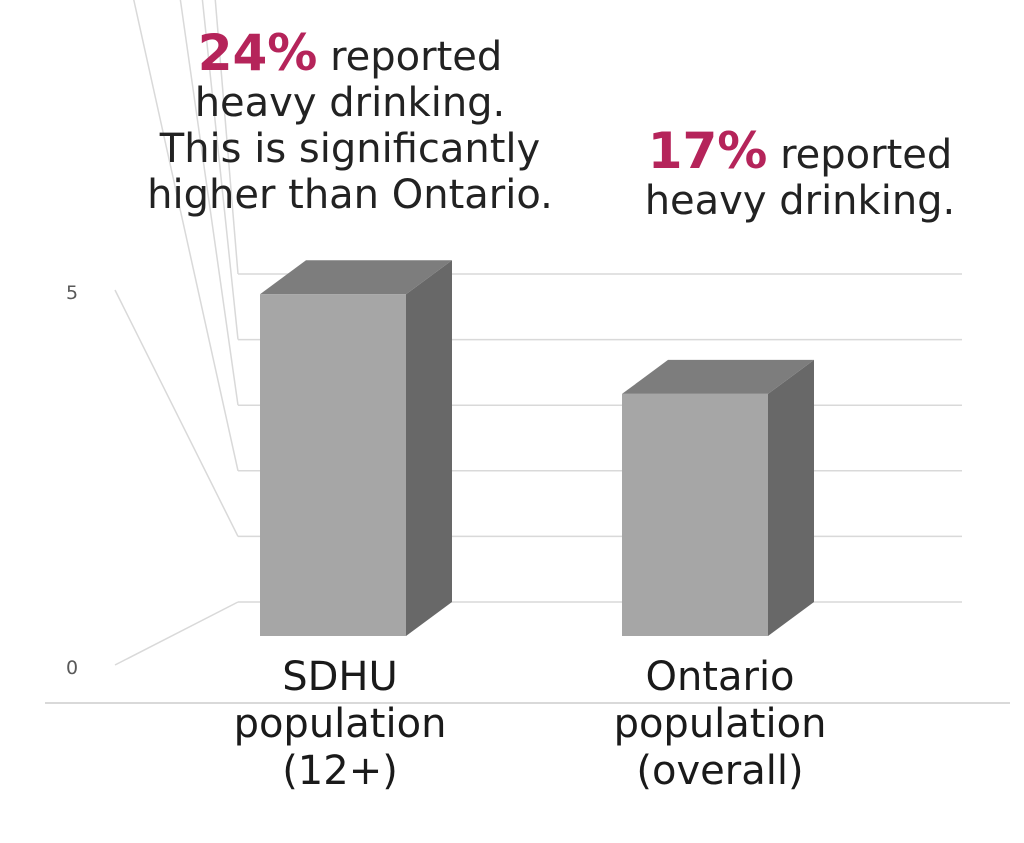 Image resolution: width=1024 pixels, height=843 pixels. What do you see at coordinates (350, 195) in the screenshot?
I see `annotation-sdhu-line-4: higher than Ontario.` at bounding box center [350, 195].